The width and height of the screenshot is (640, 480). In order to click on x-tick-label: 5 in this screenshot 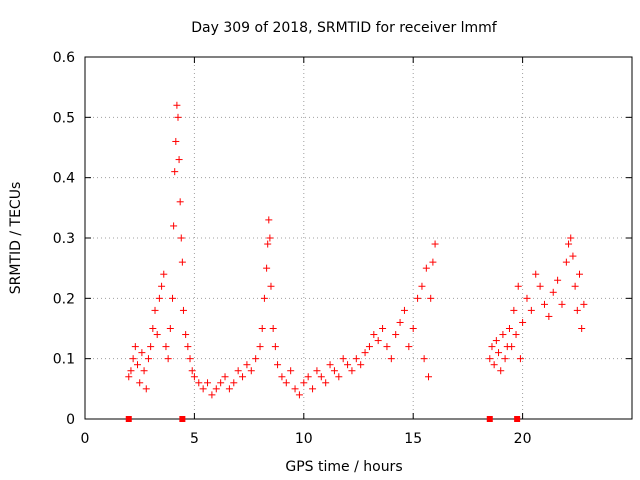, I will do `click(194, 439)`.